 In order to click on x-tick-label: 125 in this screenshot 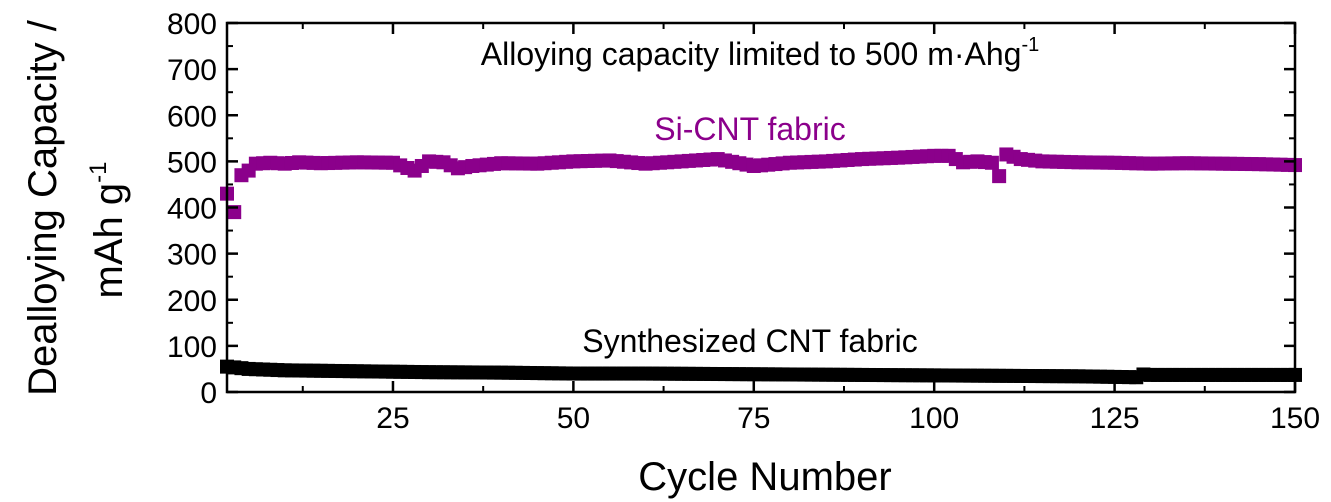, I will do `click(1115, 418)`.